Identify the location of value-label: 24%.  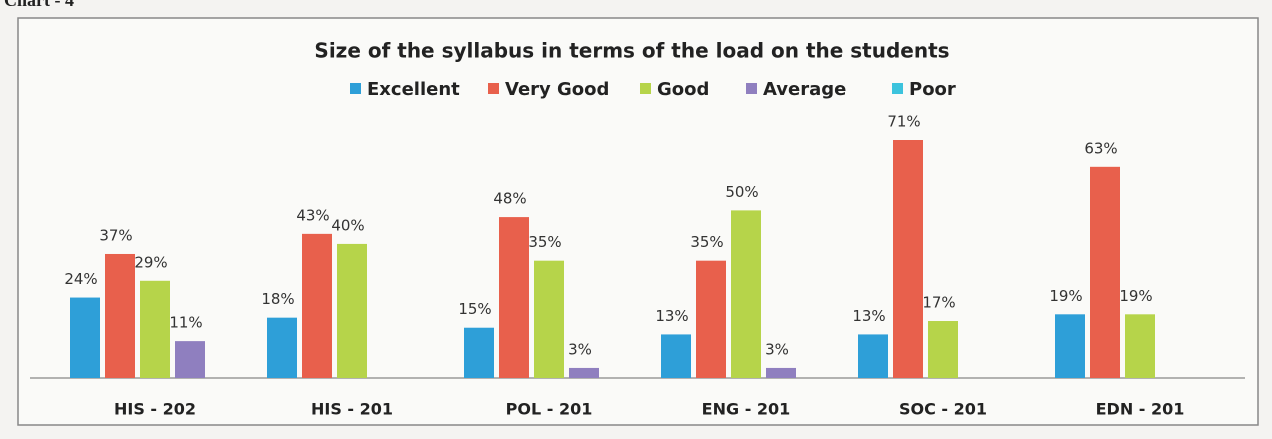
(80, 279).